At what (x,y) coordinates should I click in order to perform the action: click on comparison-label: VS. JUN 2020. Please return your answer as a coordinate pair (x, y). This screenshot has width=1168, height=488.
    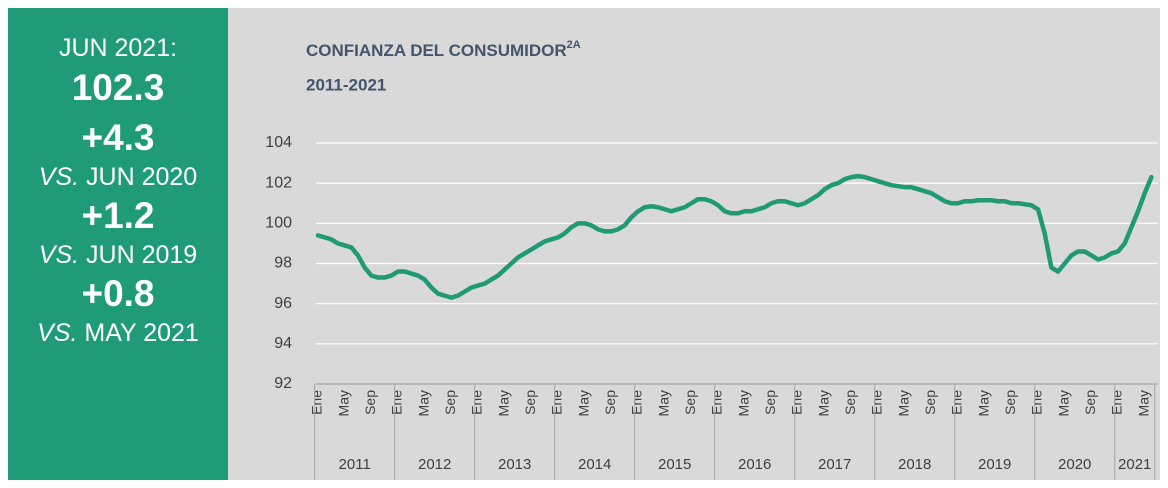
    Looking at the image, I should click on (118, 177).